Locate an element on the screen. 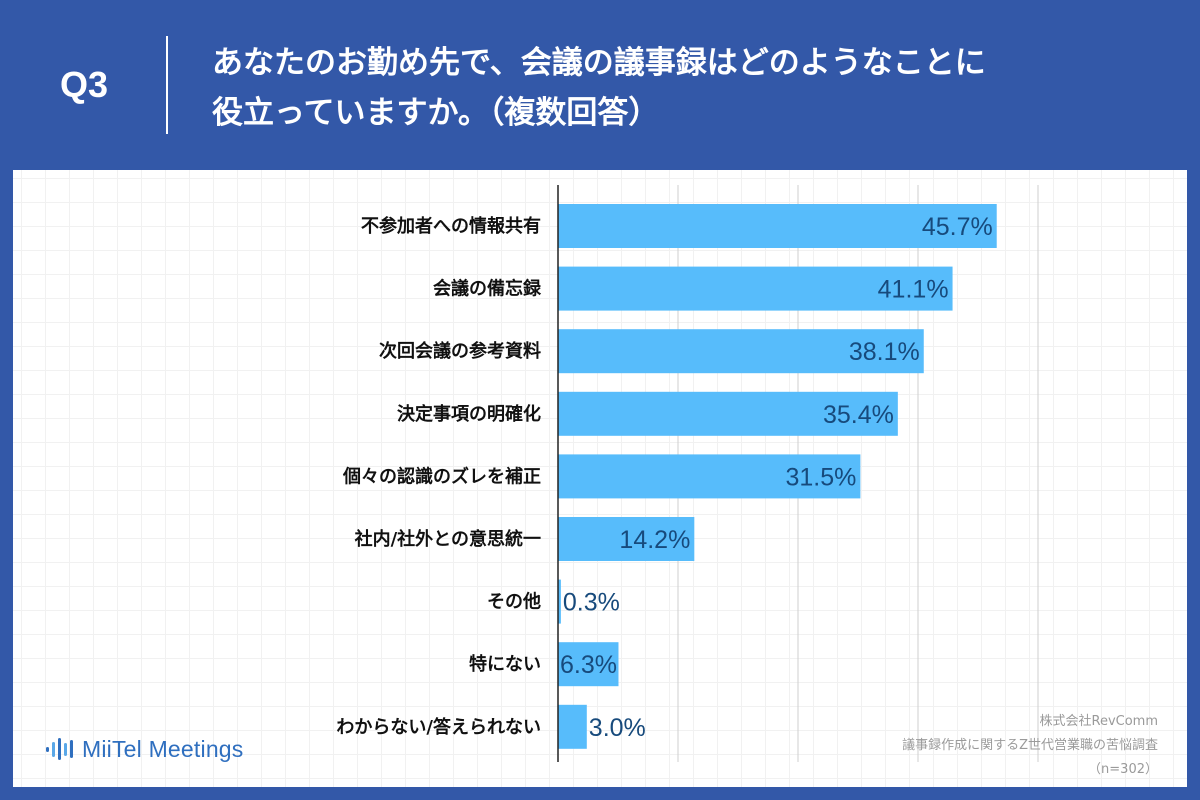 This screenshot has height=800, width=1200. category-label: 特にない is located at coordinates (505, 664).